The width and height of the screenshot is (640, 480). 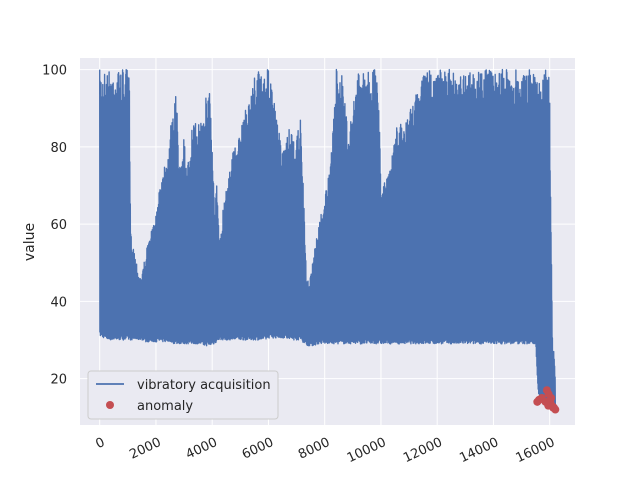 I want to click on x-tick-label: 4000, so click(x=202, y=449).